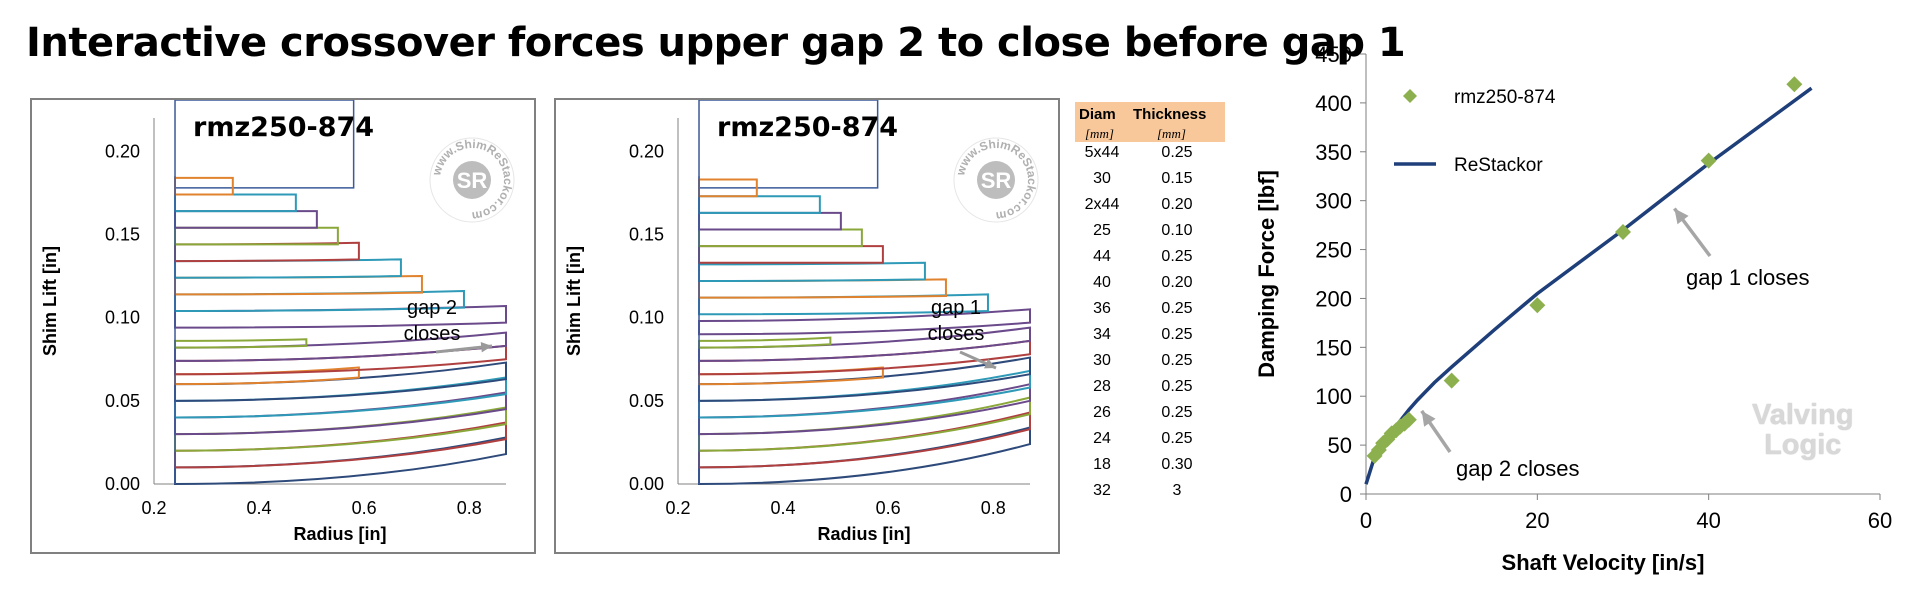  I want to click on annotation-gap2: gap 2 closes, so click(1518, 468).